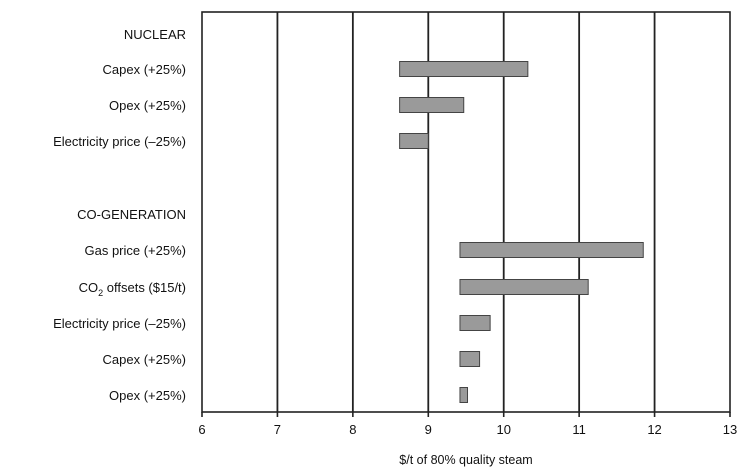 Image resolution: width=738 pixels, height=468 pixels. I want to click on label-part: offsets ($15/t), so click(144, 287).